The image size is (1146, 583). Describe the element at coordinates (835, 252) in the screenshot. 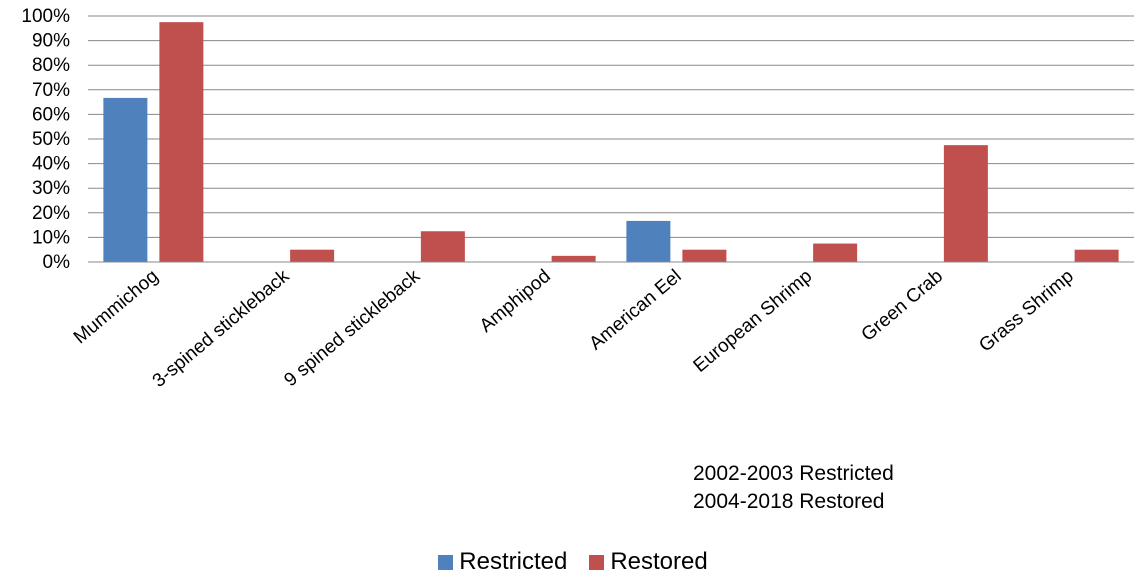

I see `bar-restored-european-shrimp` at that location.